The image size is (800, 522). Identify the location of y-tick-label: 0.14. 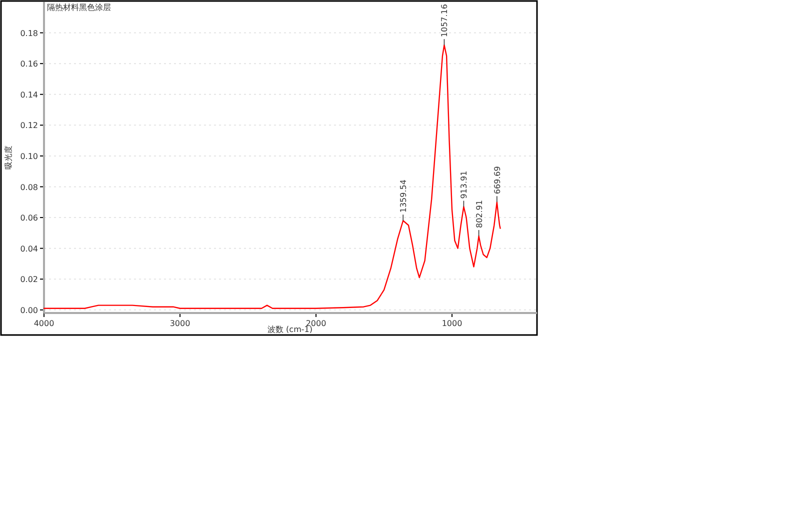
(29, 95).